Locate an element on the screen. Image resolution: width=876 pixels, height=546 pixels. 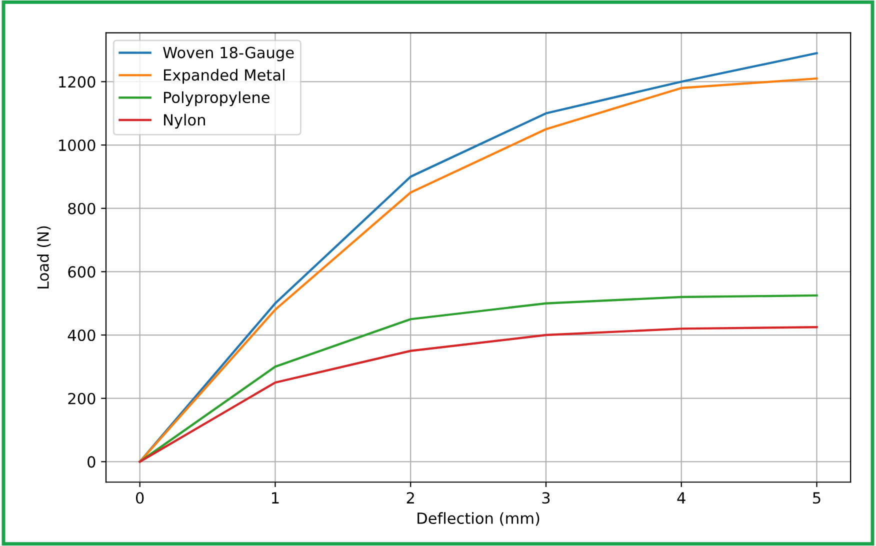
y-tick-label: 800 is located at coordinates (82, 208).